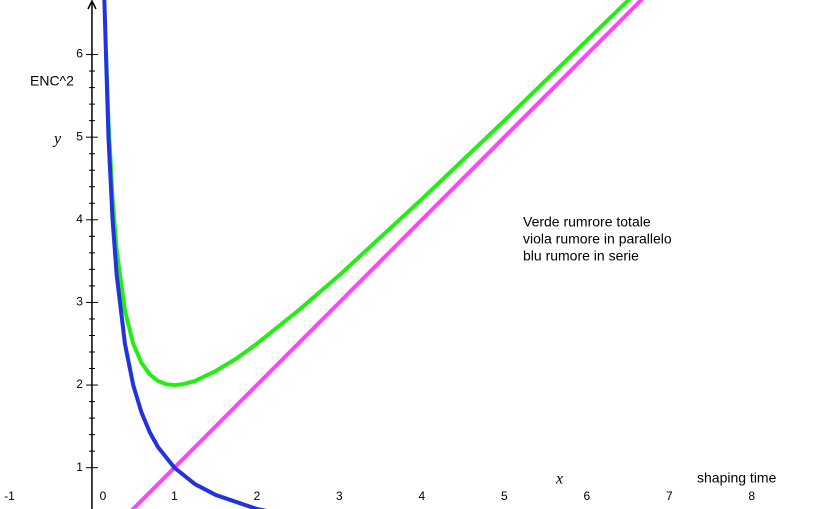  I want to click on annotation: viola rumore in parallelo, so click(597, 239).